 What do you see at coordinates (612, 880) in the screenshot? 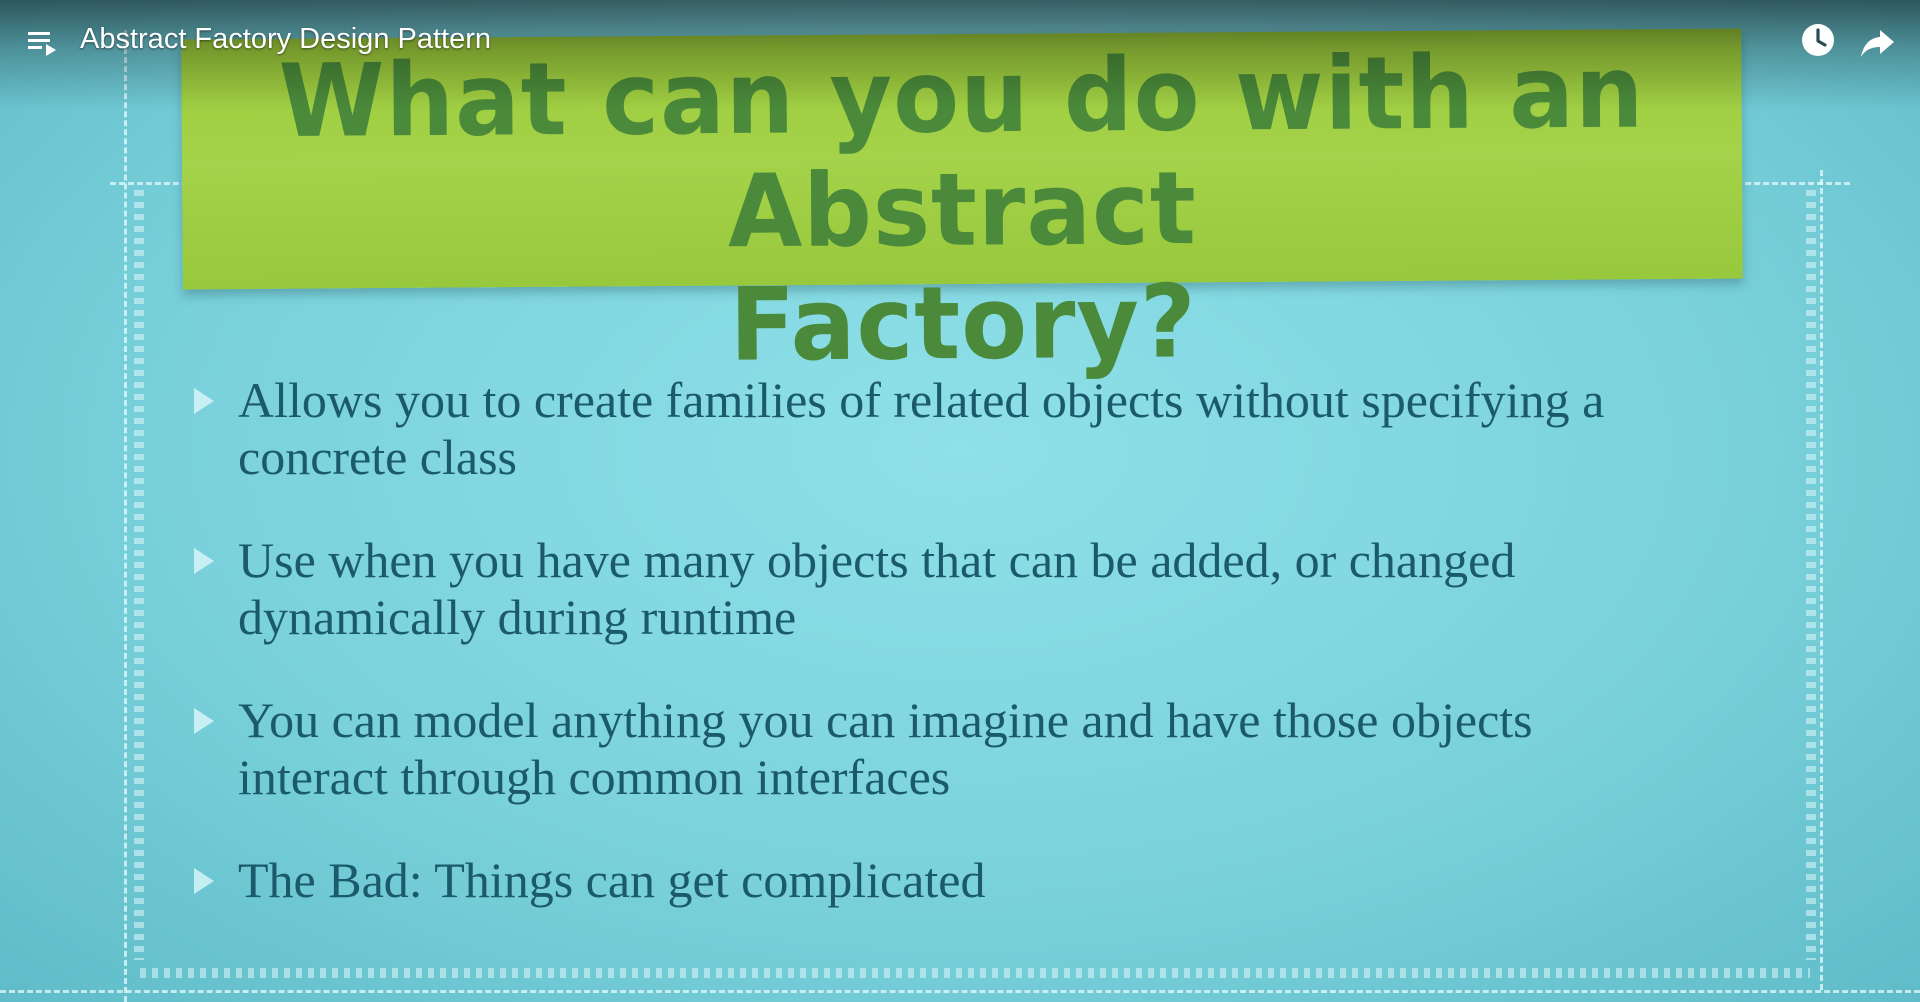
I see `bullet-text-line-1: The Bad: Things can get complicated` at bounding box center [612, 880].